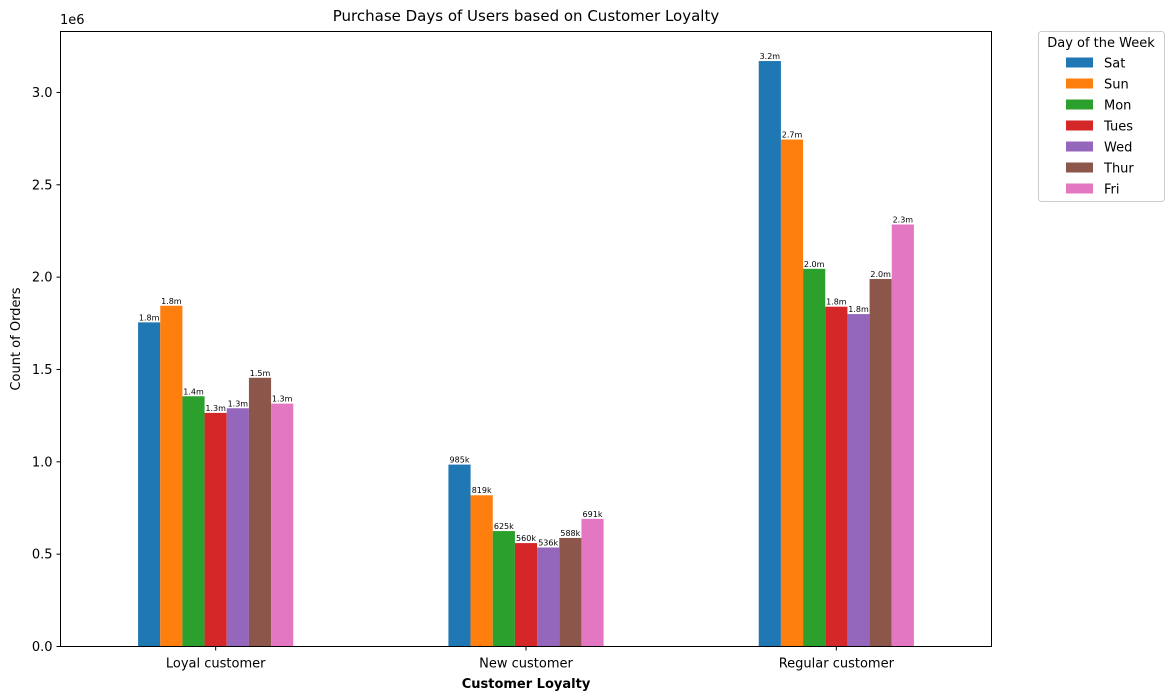 This screenshot has height=699, width=1174. Describe the element at coordinates (482, 490) in the screenshot. I see `bar-label-sun-new-customer: 819k` at that location.